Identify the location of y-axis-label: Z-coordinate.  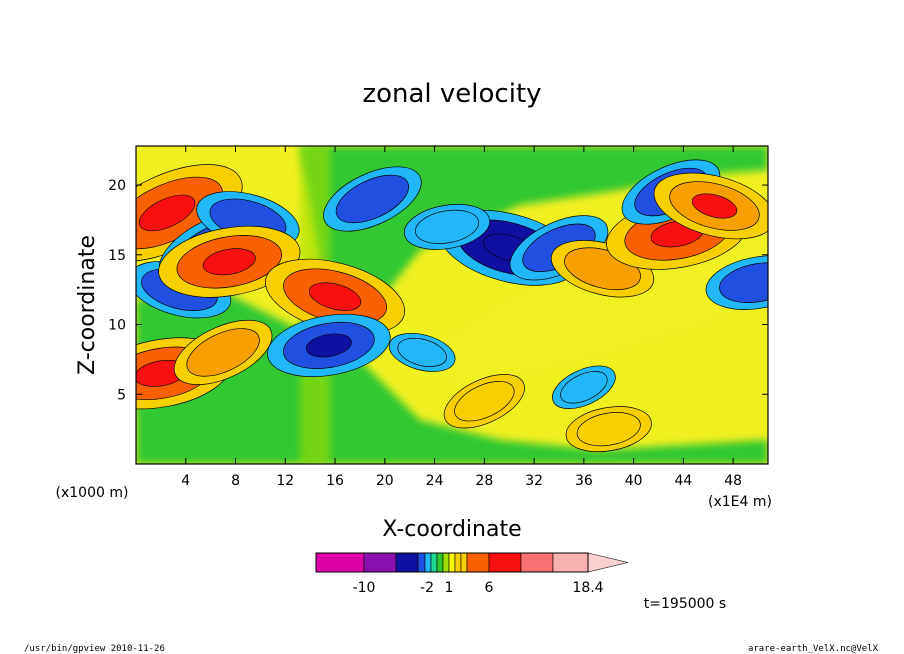
(87, 305).